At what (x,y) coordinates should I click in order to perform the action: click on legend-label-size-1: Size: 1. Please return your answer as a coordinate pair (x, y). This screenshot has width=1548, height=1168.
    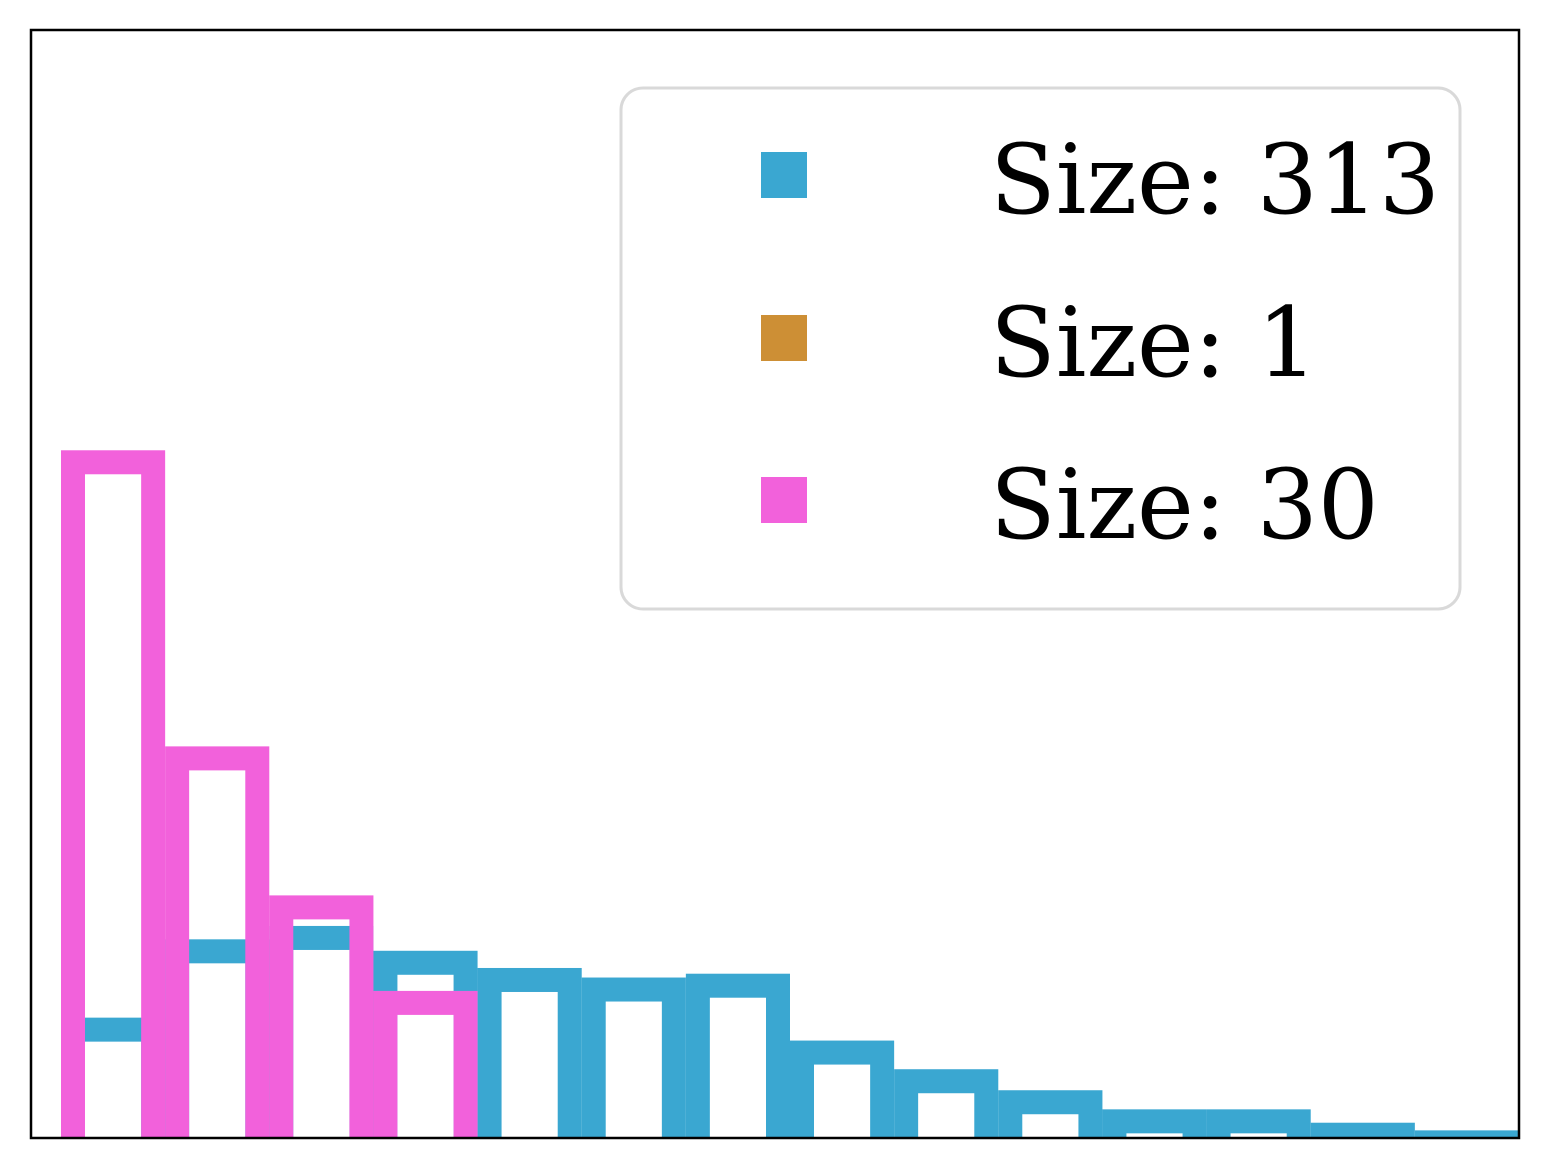
    Looking at the image, I should click on (1154, 343).